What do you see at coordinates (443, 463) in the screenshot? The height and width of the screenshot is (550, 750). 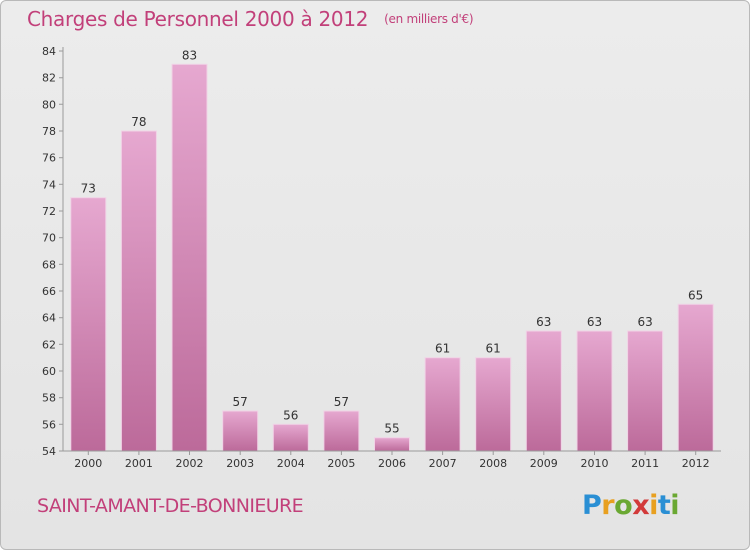 I see `x-tick-label: 2007` at bounding box center [443, 463].